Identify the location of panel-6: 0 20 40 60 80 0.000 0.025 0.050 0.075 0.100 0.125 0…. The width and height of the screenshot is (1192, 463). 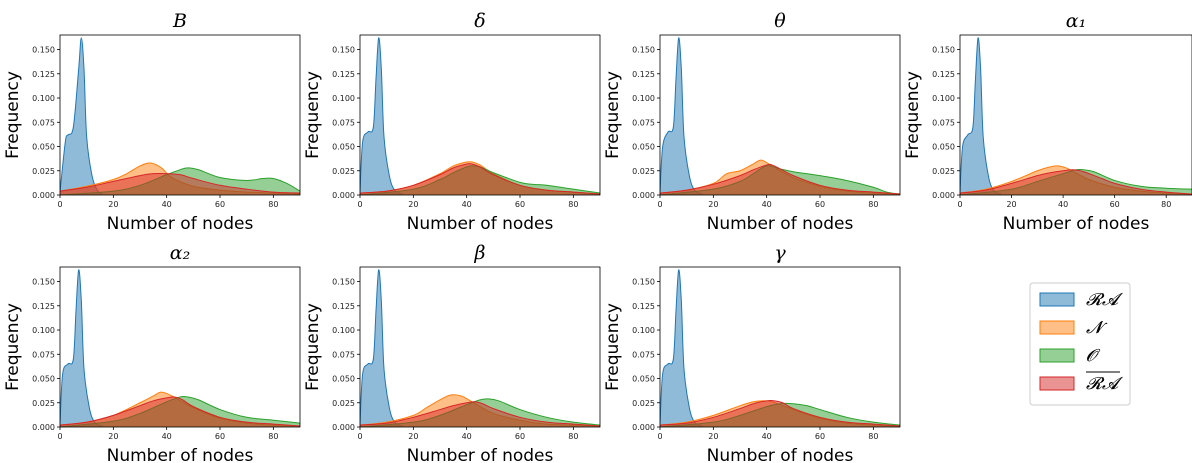
(452, 352).